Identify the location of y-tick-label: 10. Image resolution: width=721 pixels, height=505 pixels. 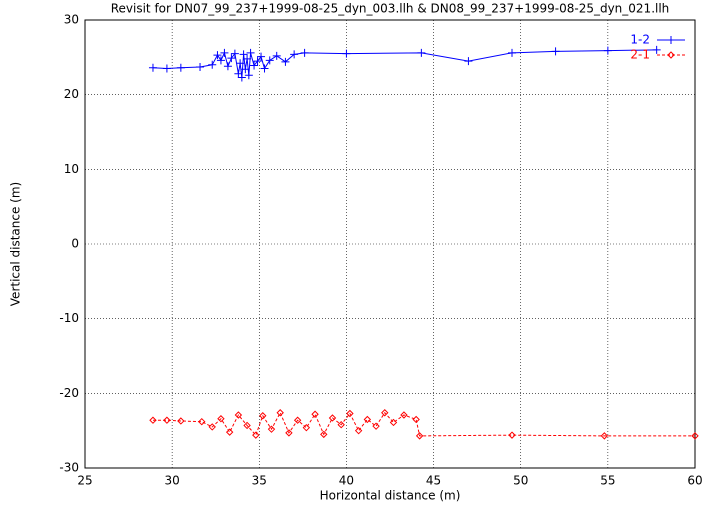
(71, 169).